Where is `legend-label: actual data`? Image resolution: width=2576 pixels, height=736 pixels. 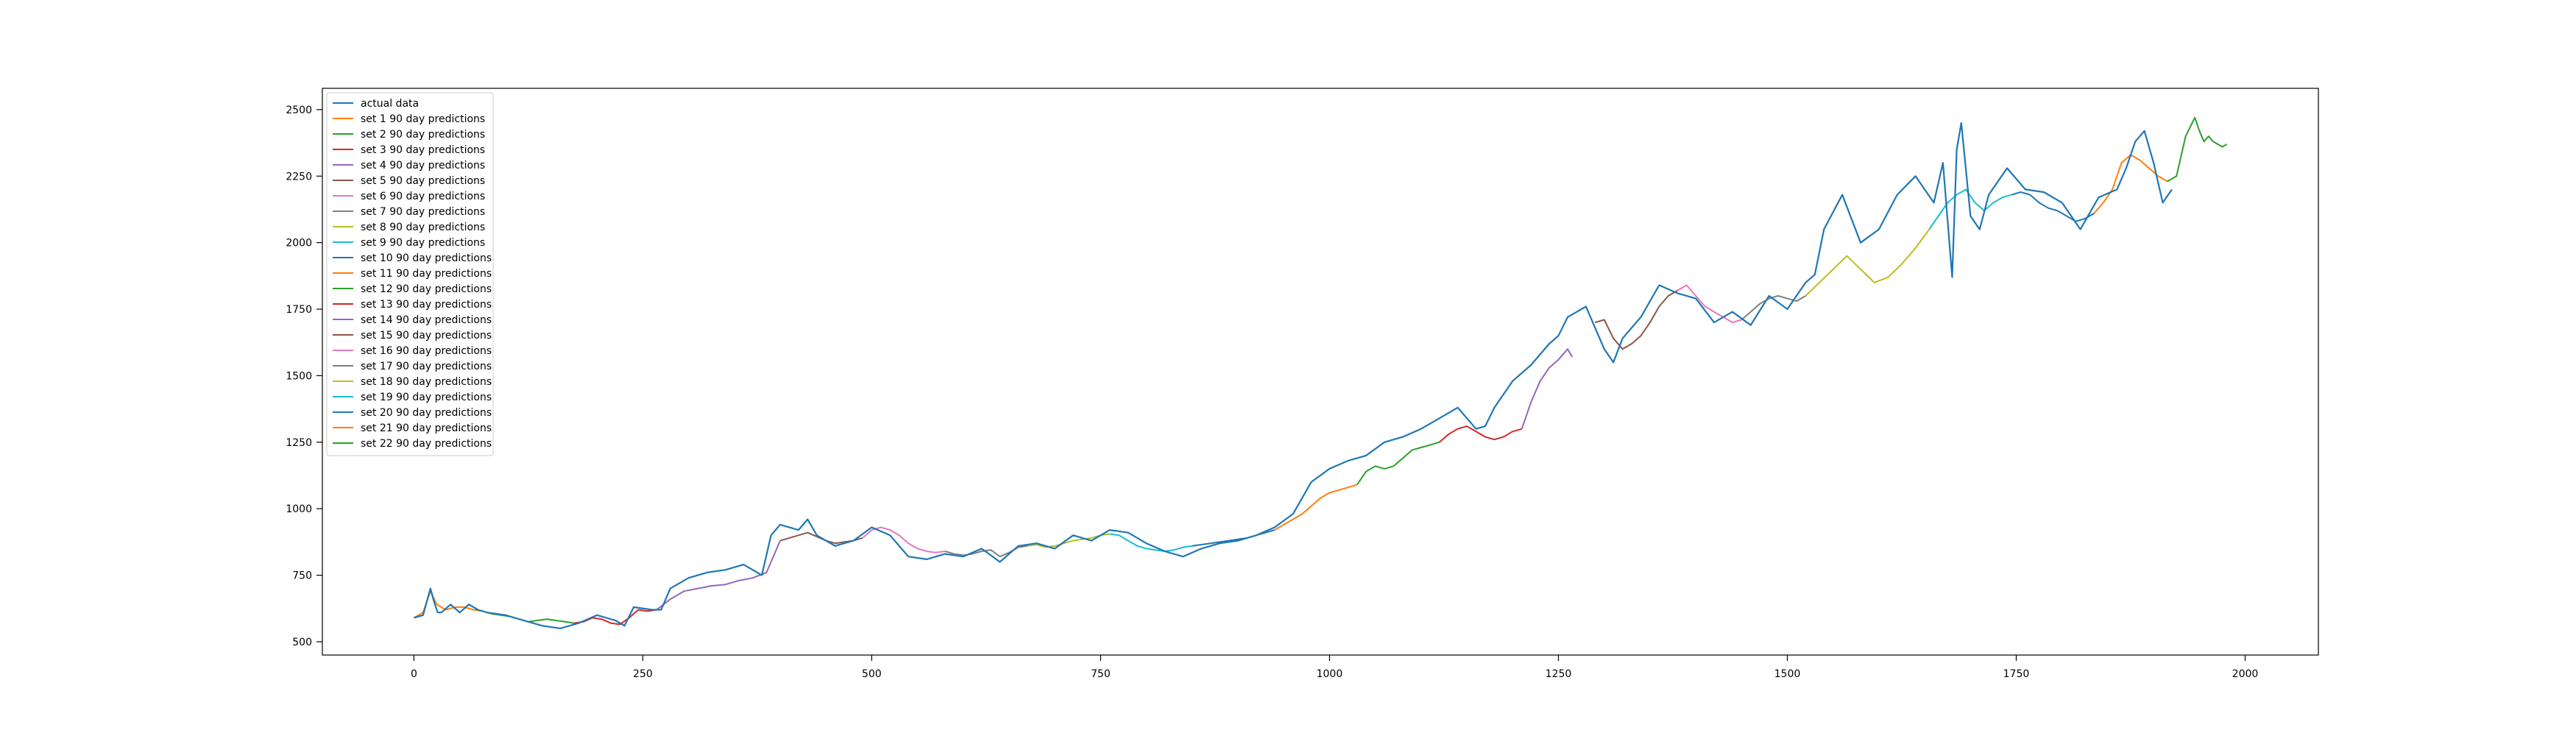
legend-label: actual data is located at coordinates (390, 104).